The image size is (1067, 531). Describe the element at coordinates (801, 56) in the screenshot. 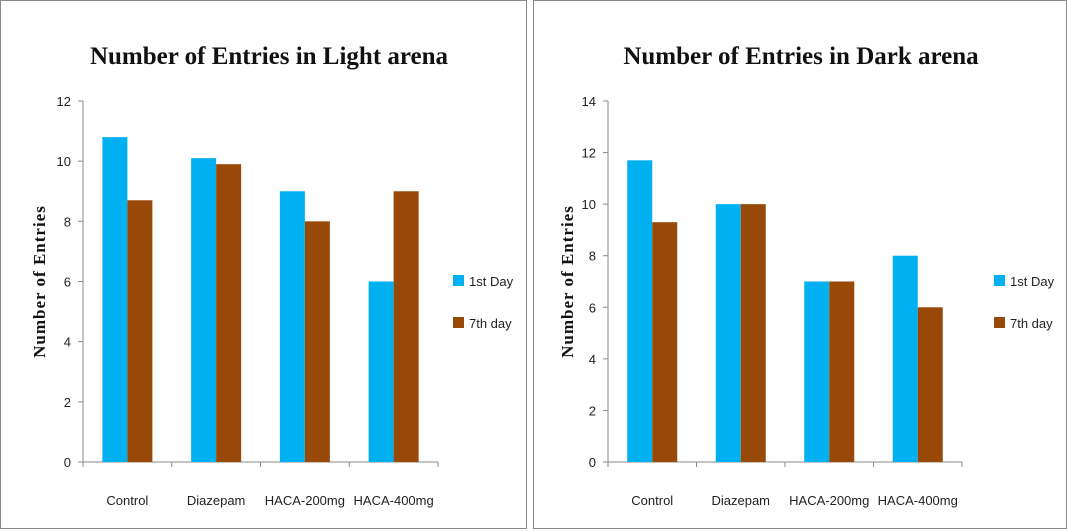

I see `chart-title: Number of Entries in Dark arena` at that location.